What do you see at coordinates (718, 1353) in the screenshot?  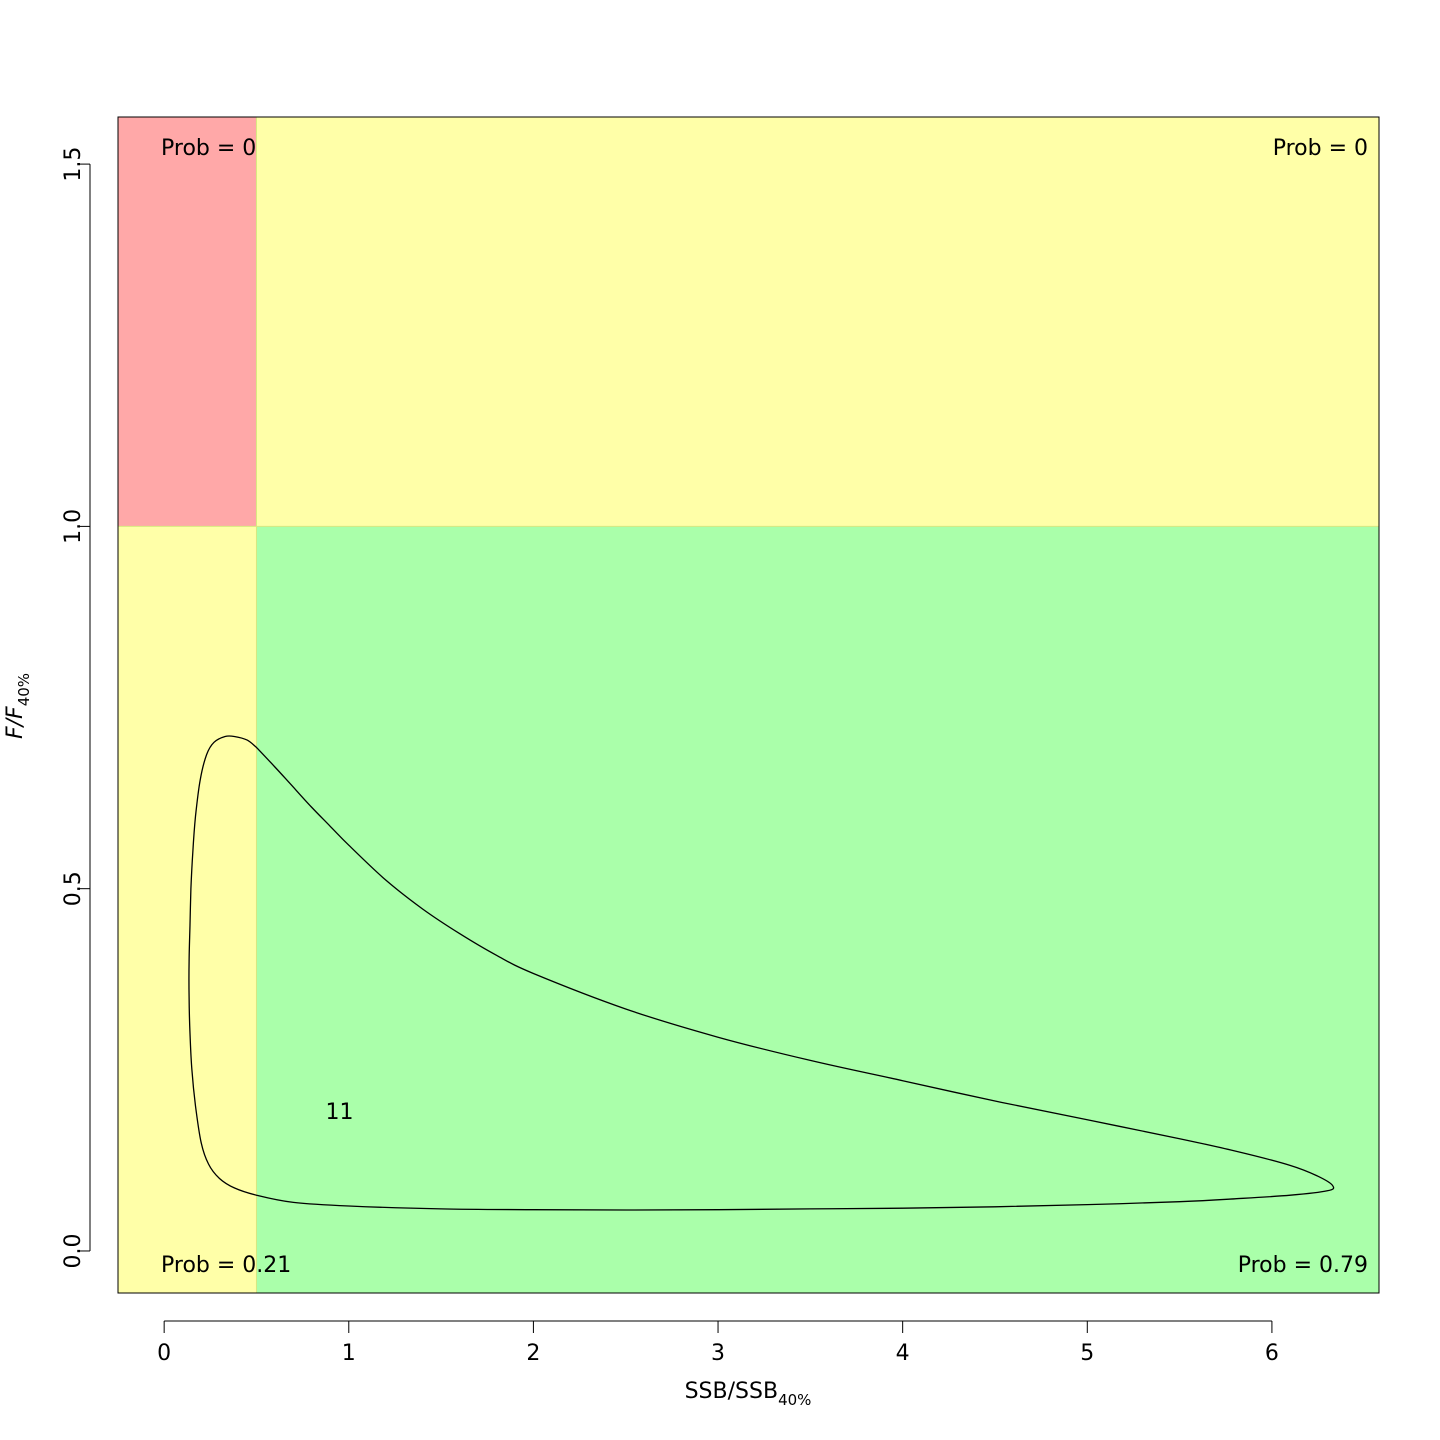 I see `x-tick-label: 3` at bounding box center [718, 1353].